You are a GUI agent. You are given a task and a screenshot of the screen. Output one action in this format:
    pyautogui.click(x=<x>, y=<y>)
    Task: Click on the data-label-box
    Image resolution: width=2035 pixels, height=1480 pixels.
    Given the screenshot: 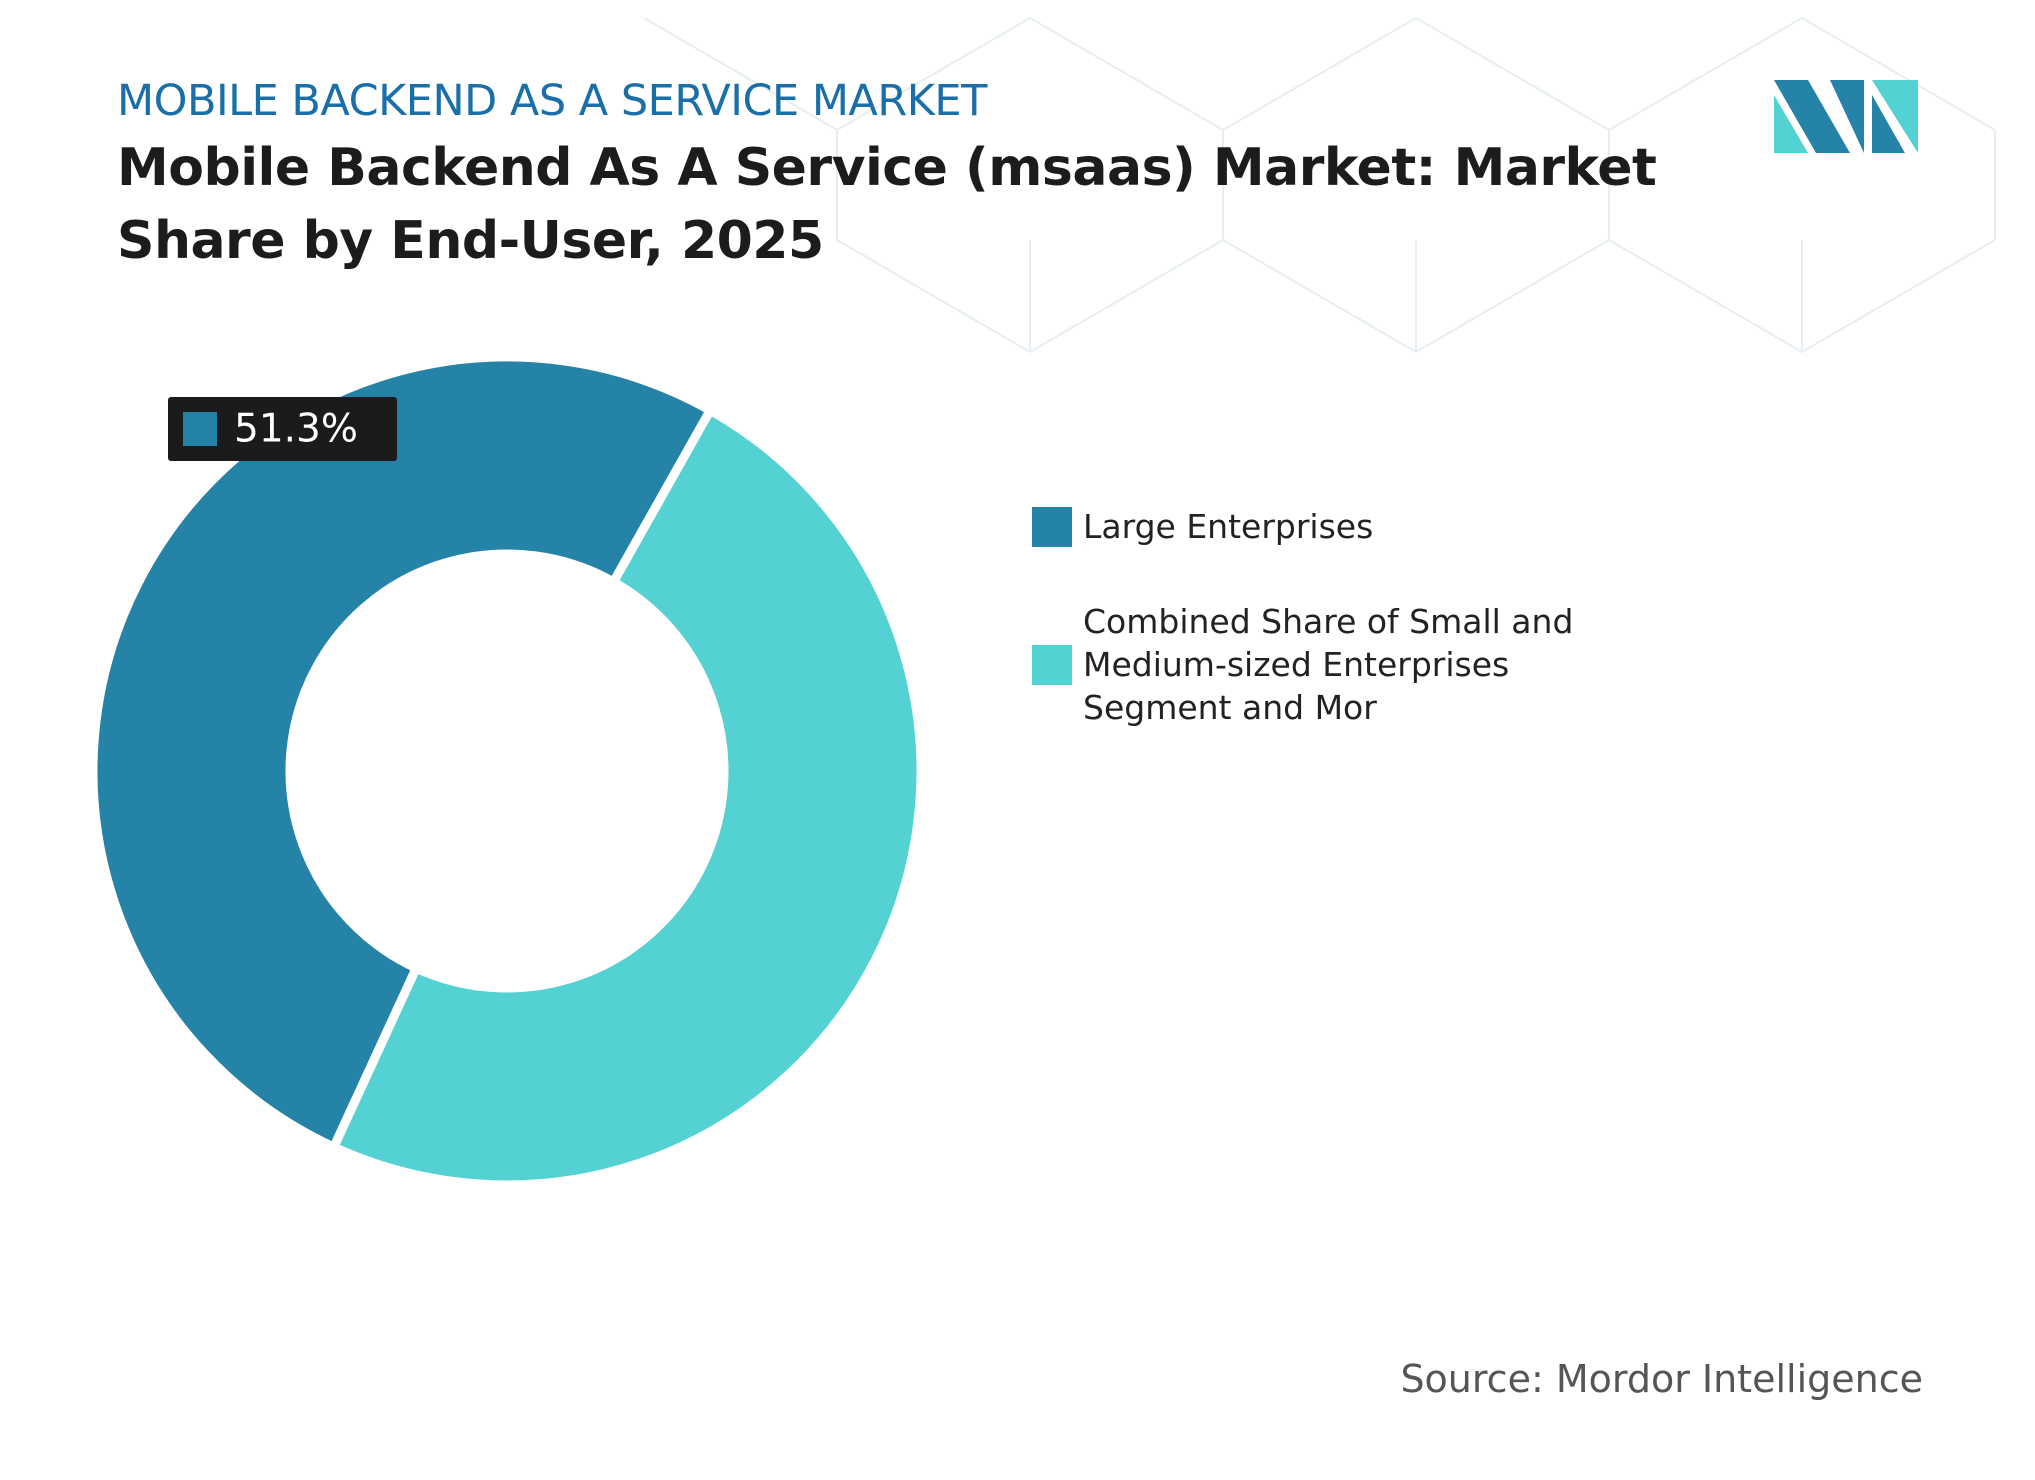 What is the action you would take?
    pyautogui.click(x=282, y=429)
    